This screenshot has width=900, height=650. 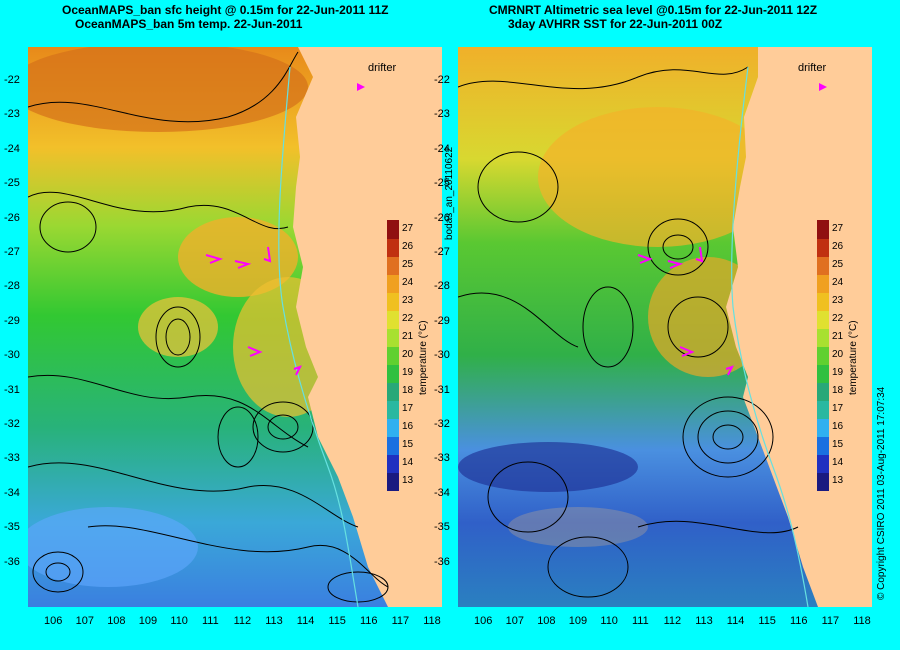 I want to click on longitude-tick-label: 106, so click(x=483, y=621).